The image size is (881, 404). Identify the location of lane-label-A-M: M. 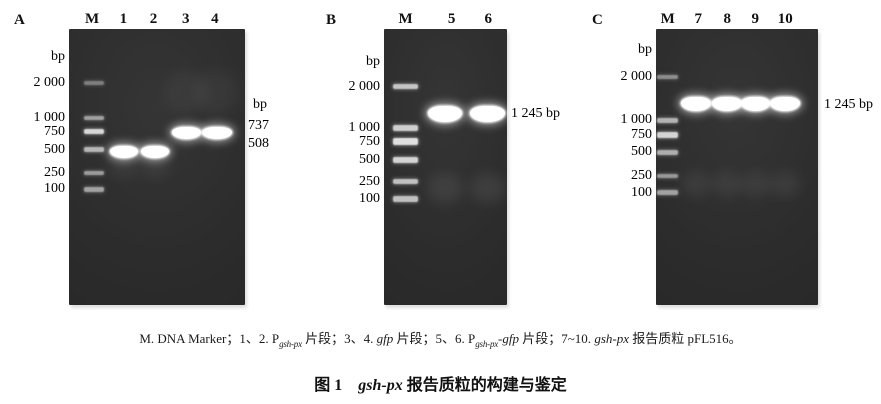
(92, 19).